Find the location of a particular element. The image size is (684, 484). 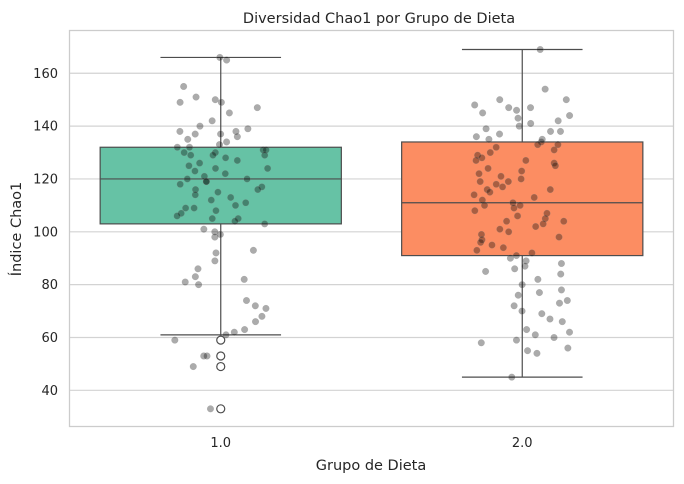

y-tick-labels: 40 60 80 100 120 140 160 is located at coordinates (45, 233).